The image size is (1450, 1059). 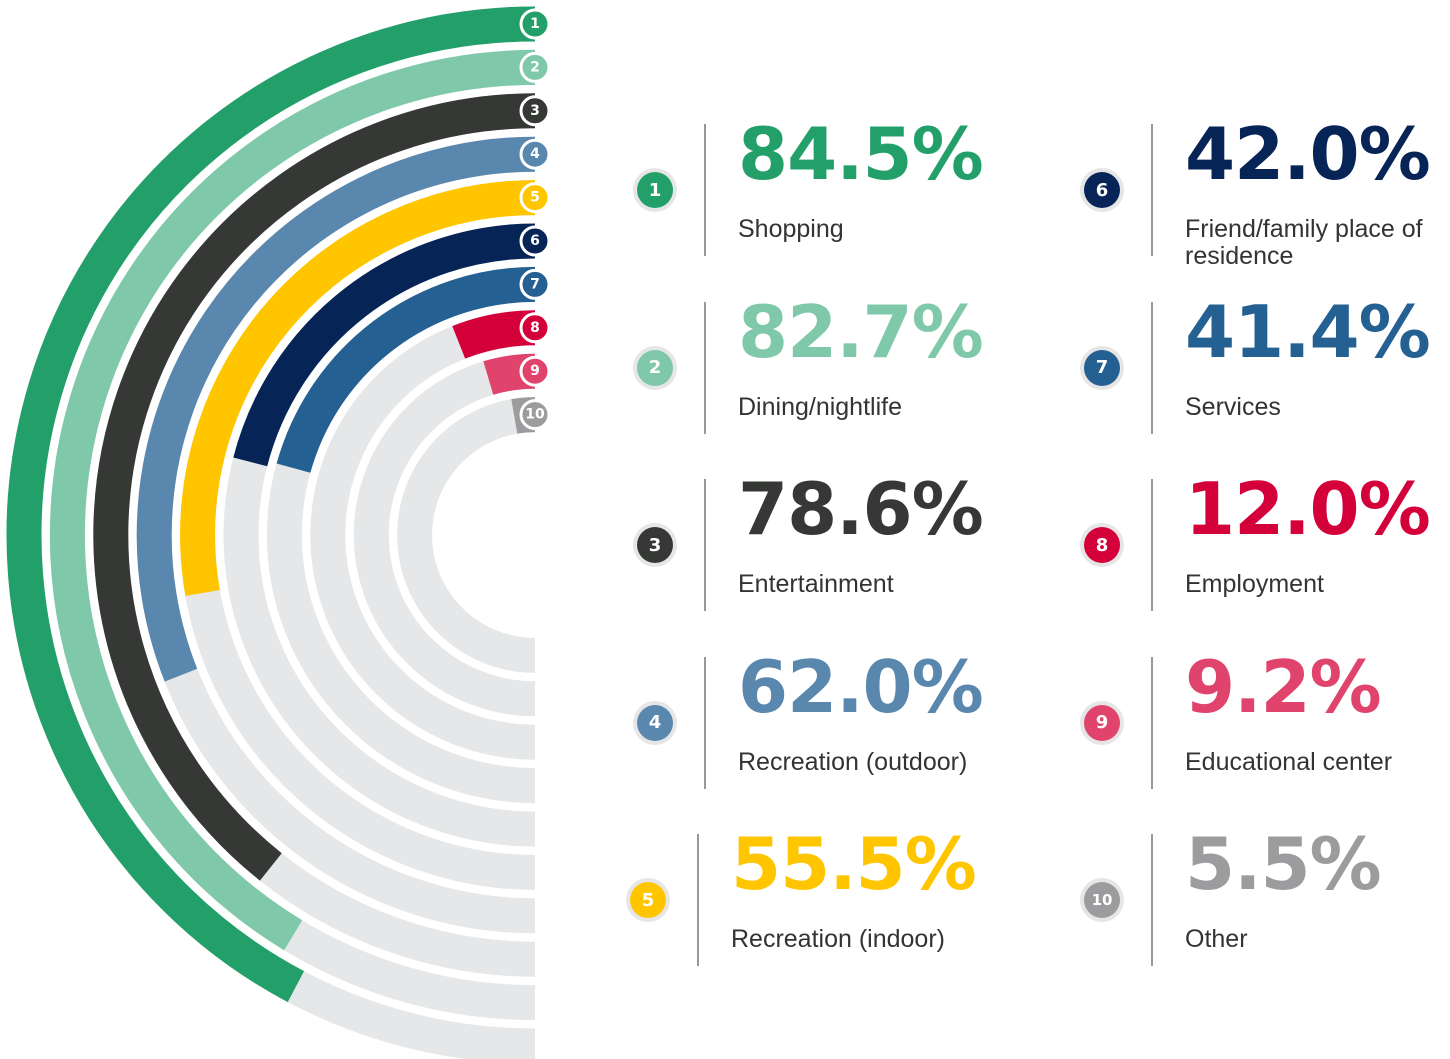 I want to click on ring-badge-number: 2, so click(x=535, y=67).